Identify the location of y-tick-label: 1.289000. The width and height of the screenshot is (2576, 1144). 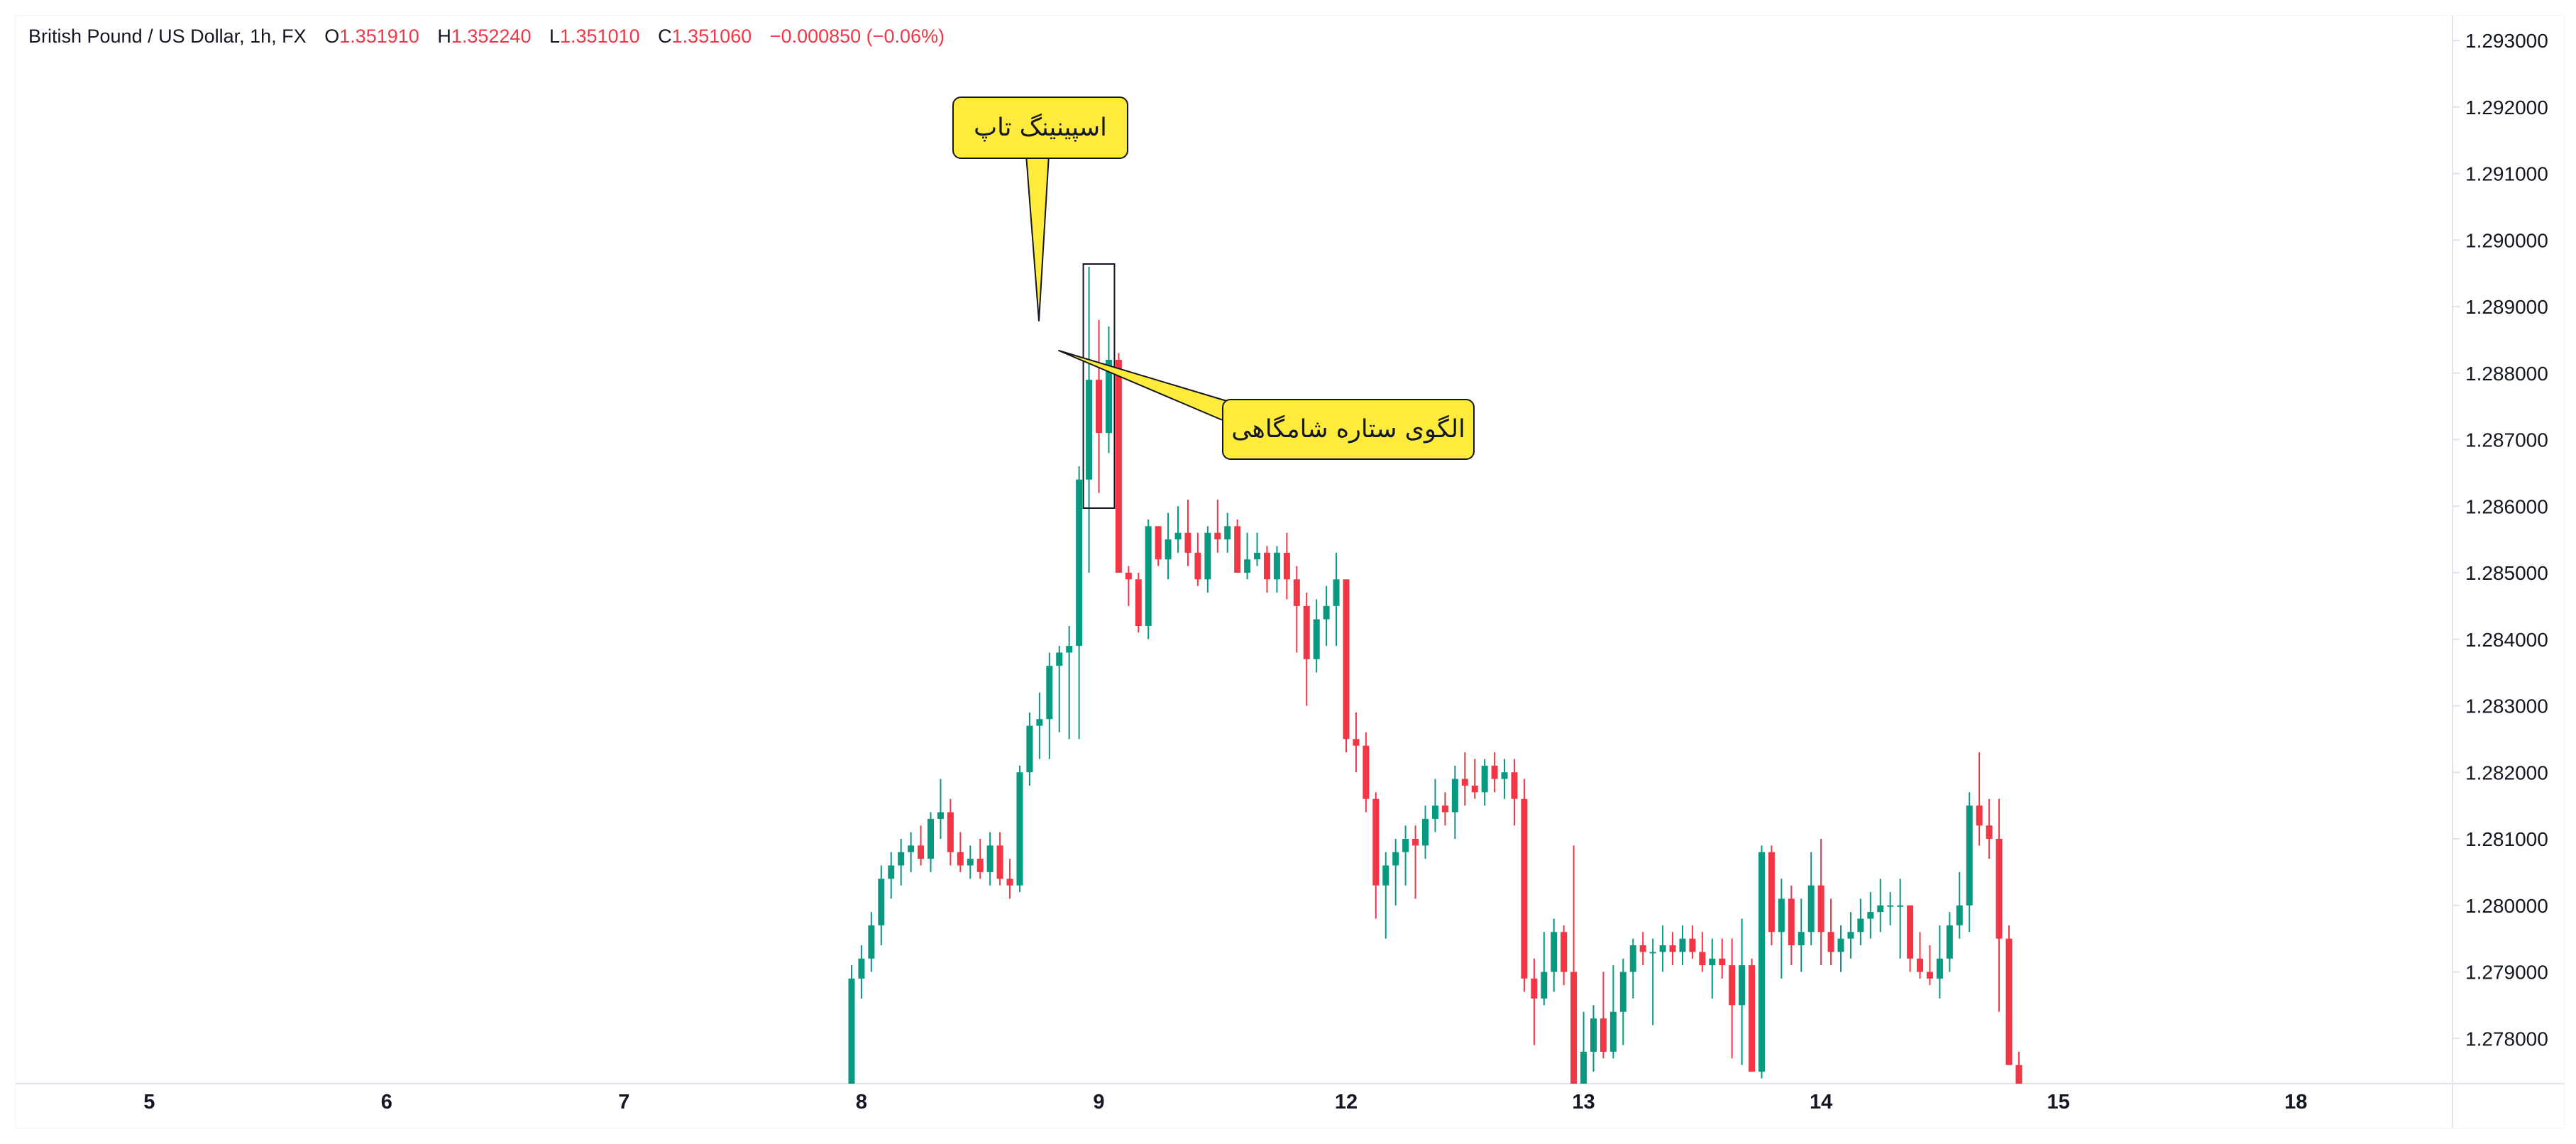
(2506, 307).